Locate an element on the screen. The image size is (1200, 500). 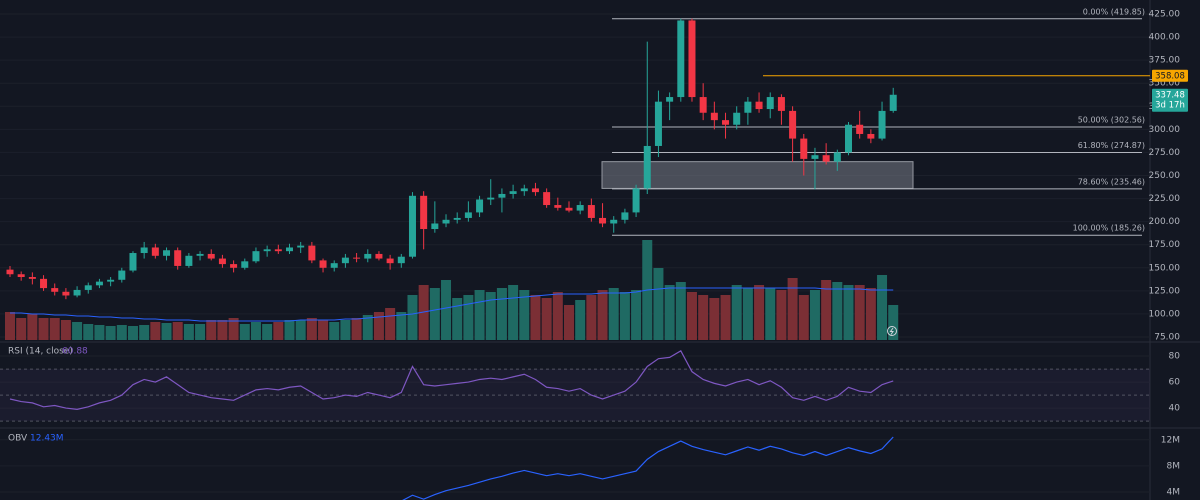
alert-icon is located at coordinates (892, 331).